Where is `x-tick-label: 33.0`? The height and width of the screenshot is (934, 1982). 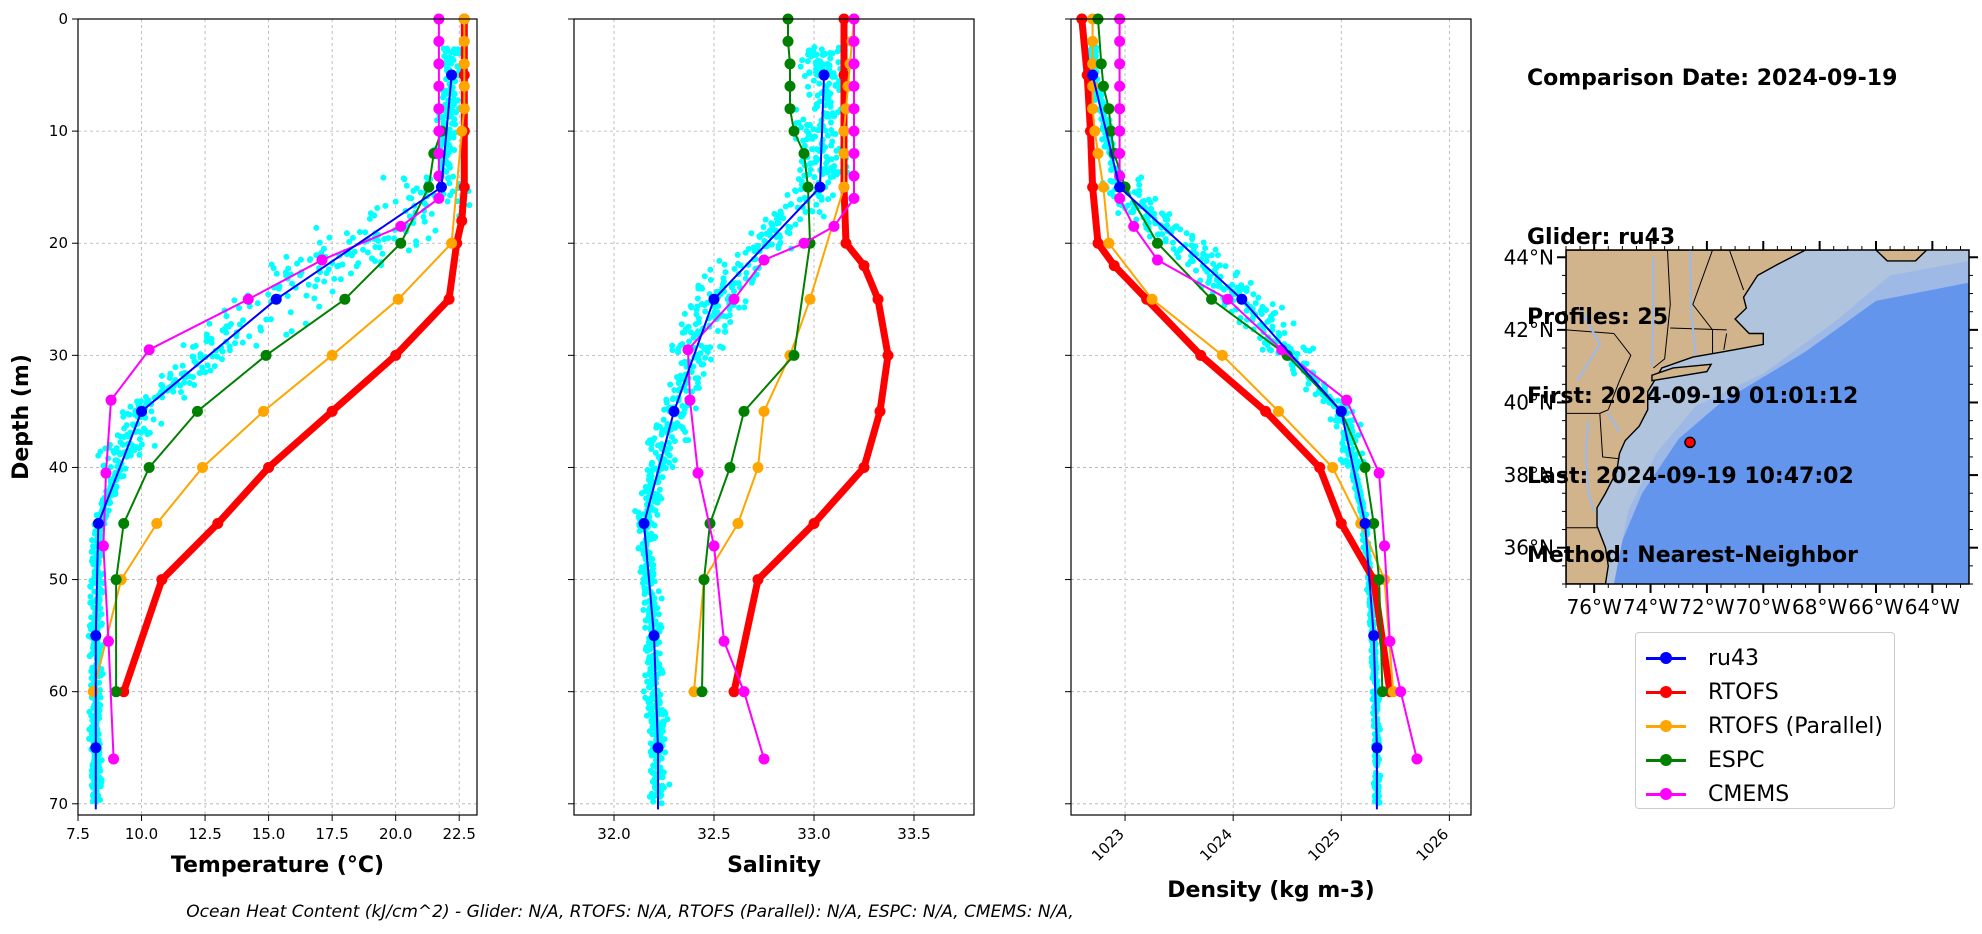
x-tick-label: 33.0 is located at coordinates (813, 834).